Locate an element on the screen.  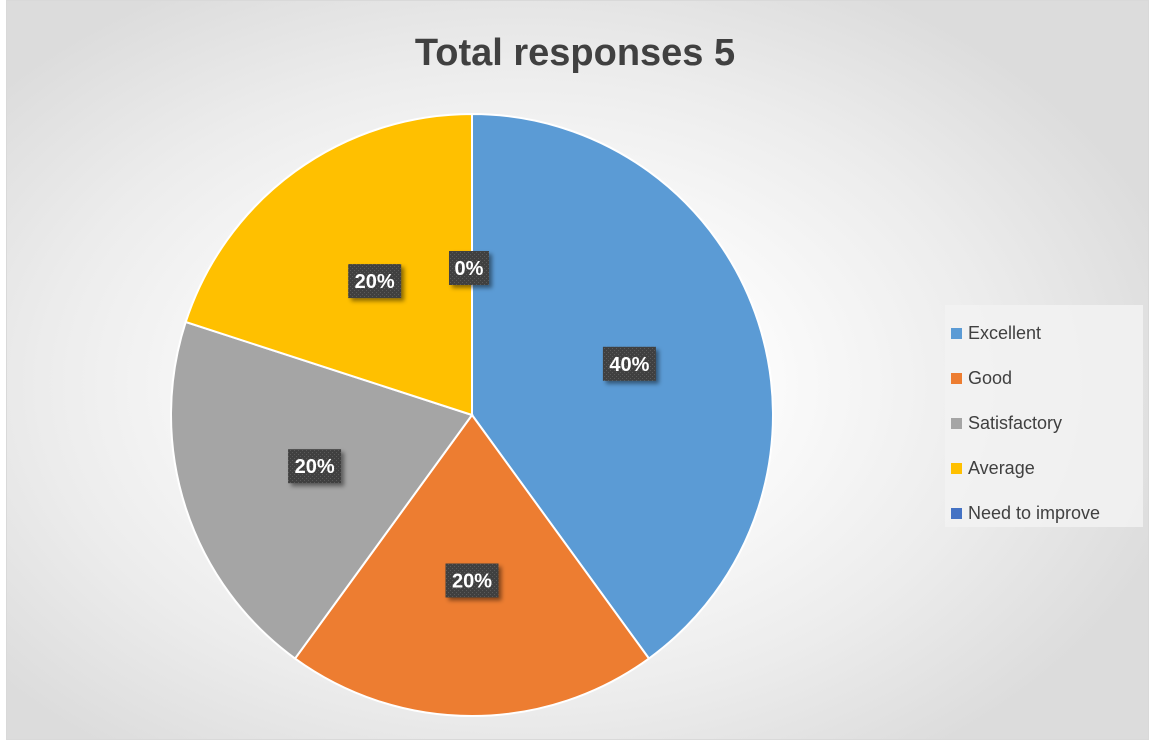
data-label-average: 20% is located at coordinates (375, 281).